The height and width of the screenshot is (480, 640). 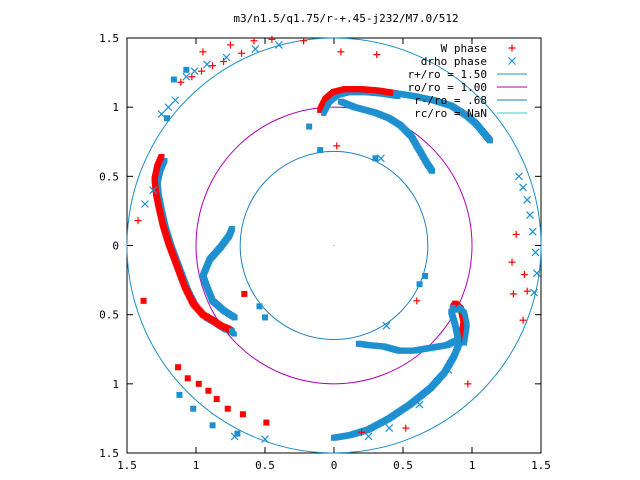 I want to click on y-tick-label-6: 1.5, so click(x=109, y=453).